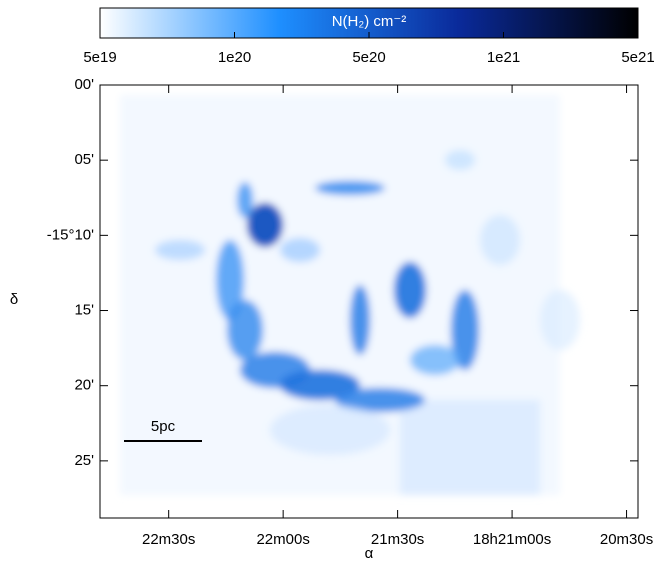  Describe the element at coordinates (84, 84) in the screenshot. I see `y-tick-label: 00'` at that location.